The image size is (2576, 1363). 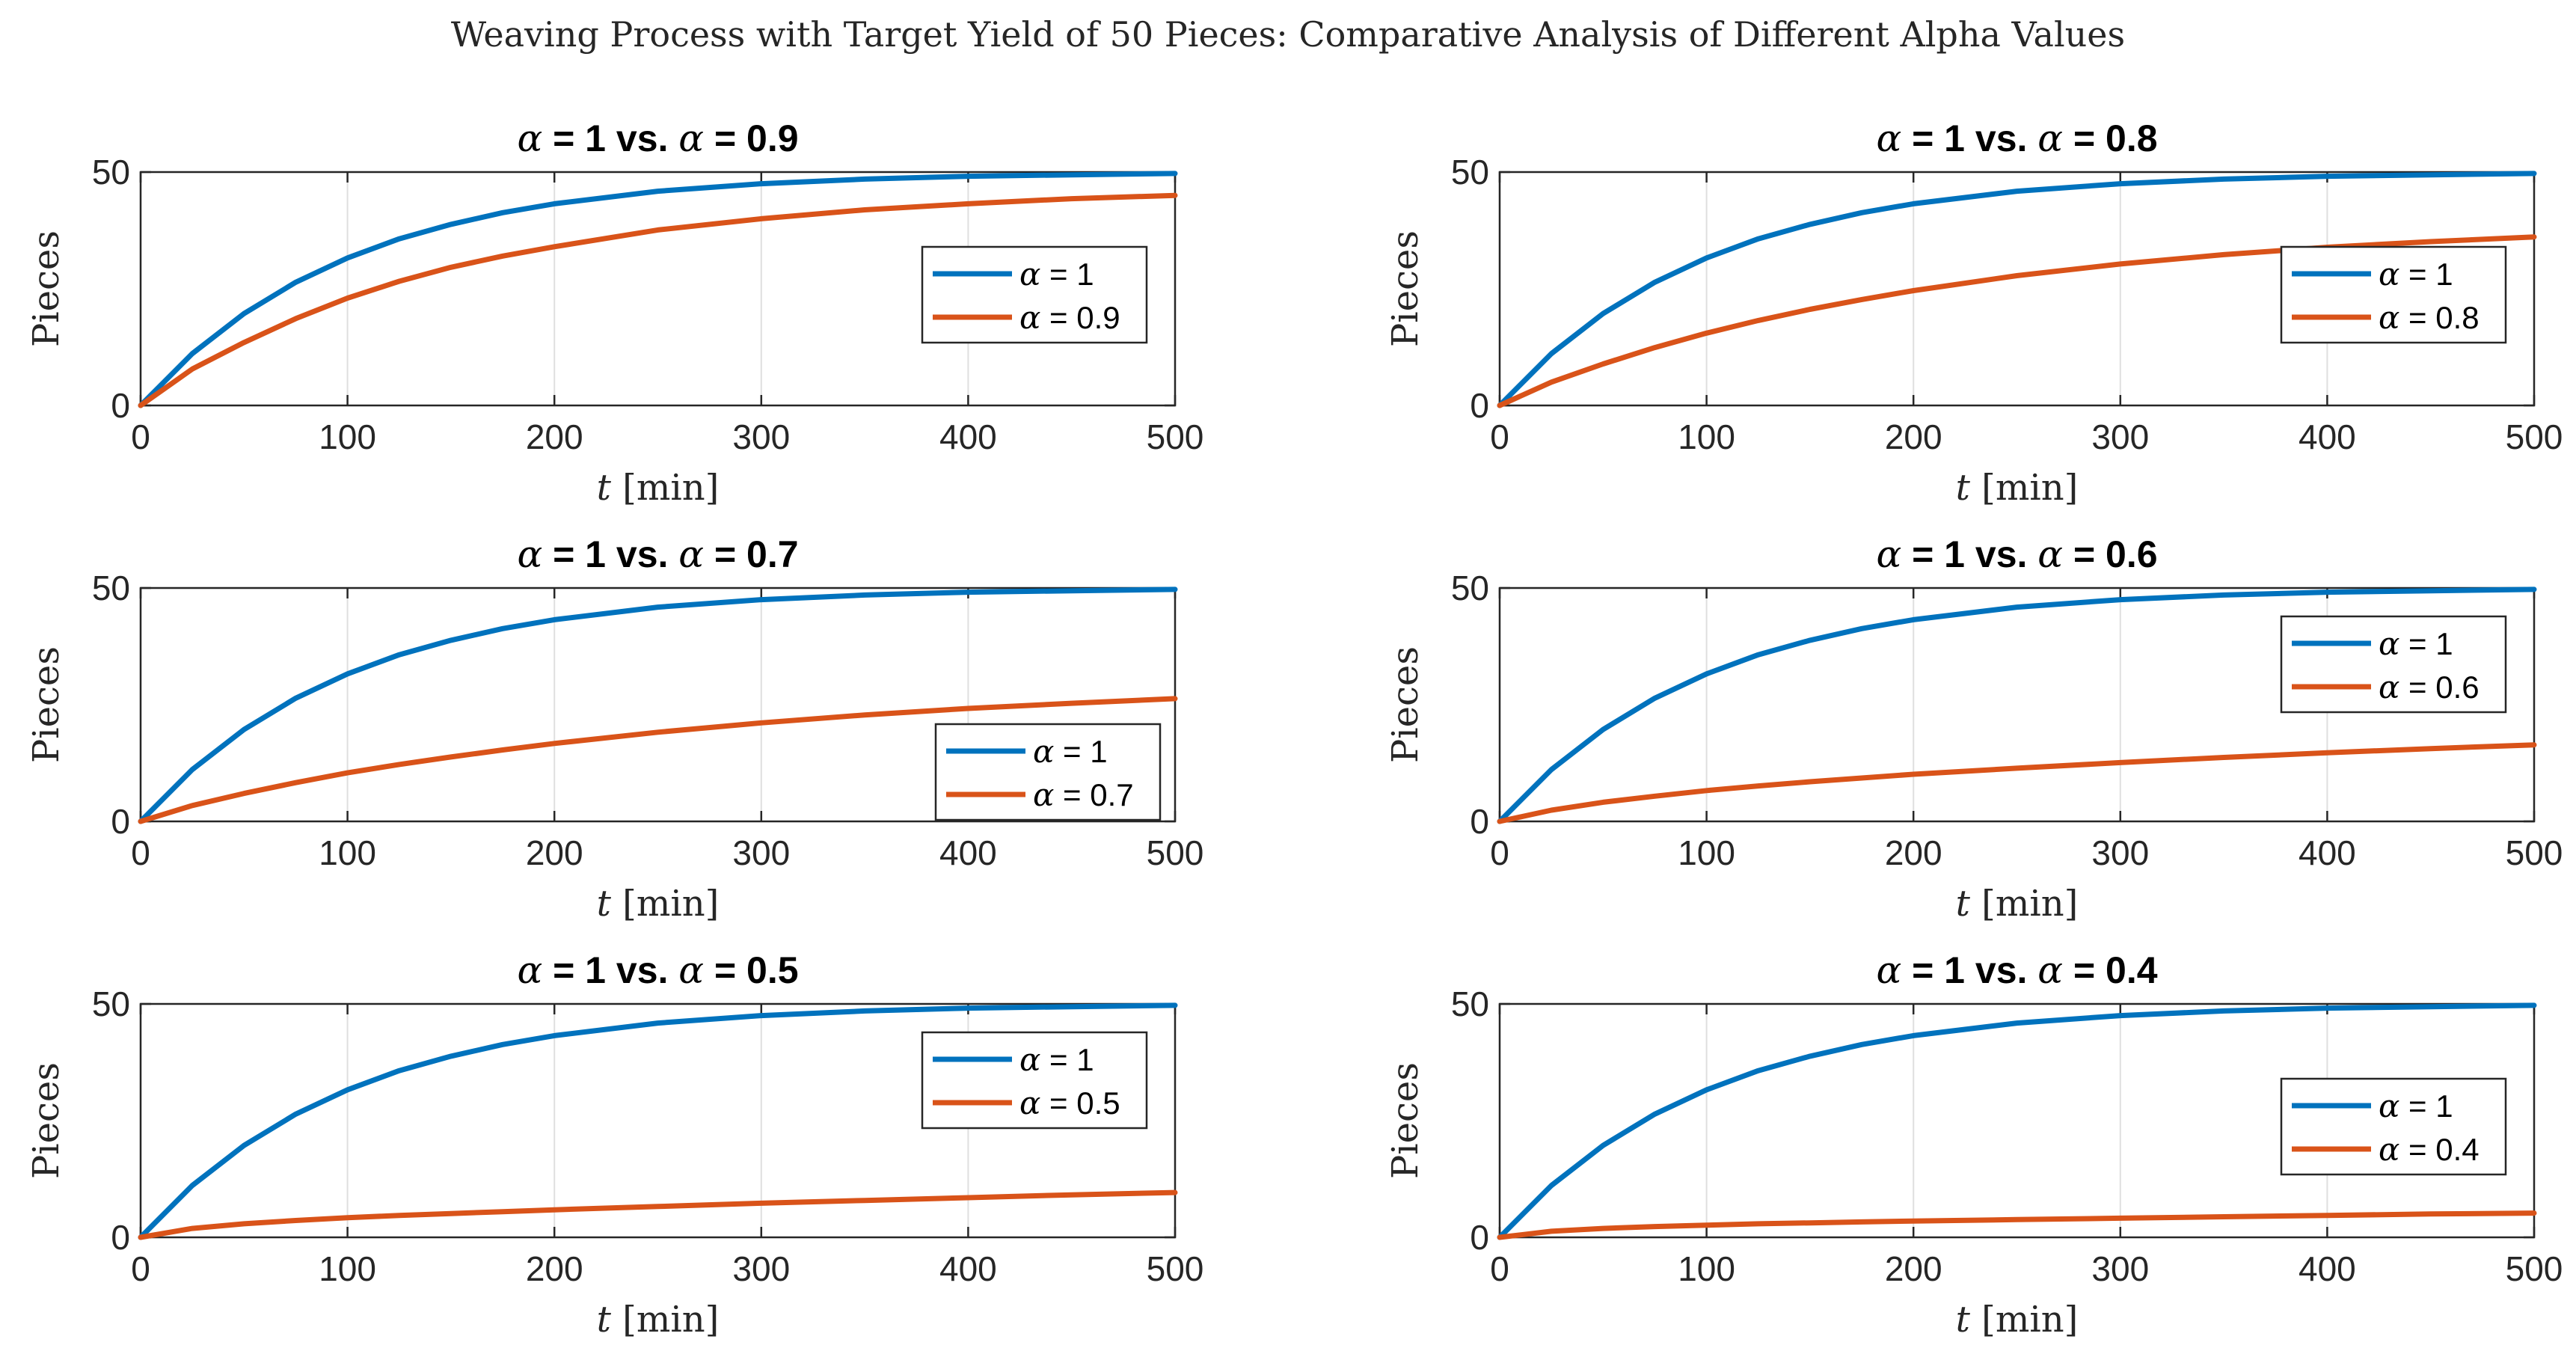 What do you see at coordinates (657, 554) in the screenshot?
I see `subplot-title: α = 1 vs. α = 0.7` at bounding box center [657, 554].